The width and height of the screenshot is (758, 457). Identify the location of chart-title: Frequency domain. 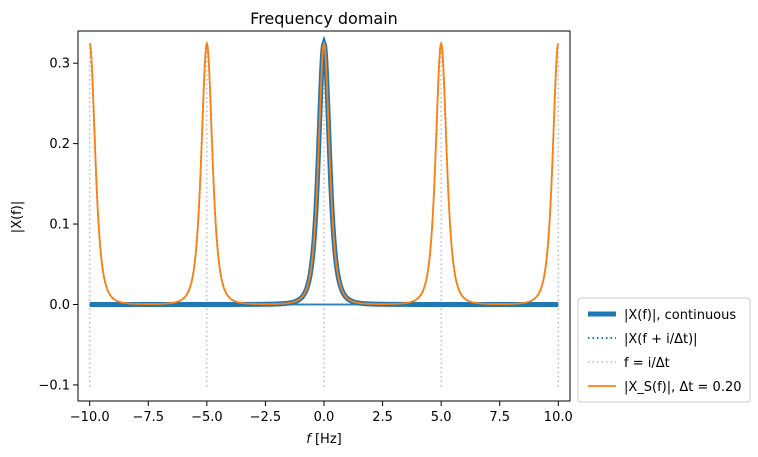
(324, 18).